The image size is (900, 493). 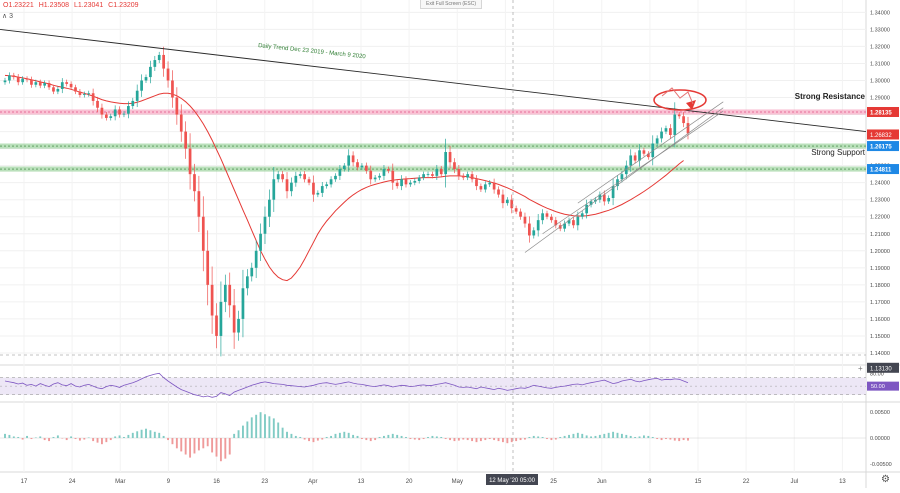 I want to click on histogram-pane: 0.00500 0.00000 -0.00500, so click(x=446, y=439).